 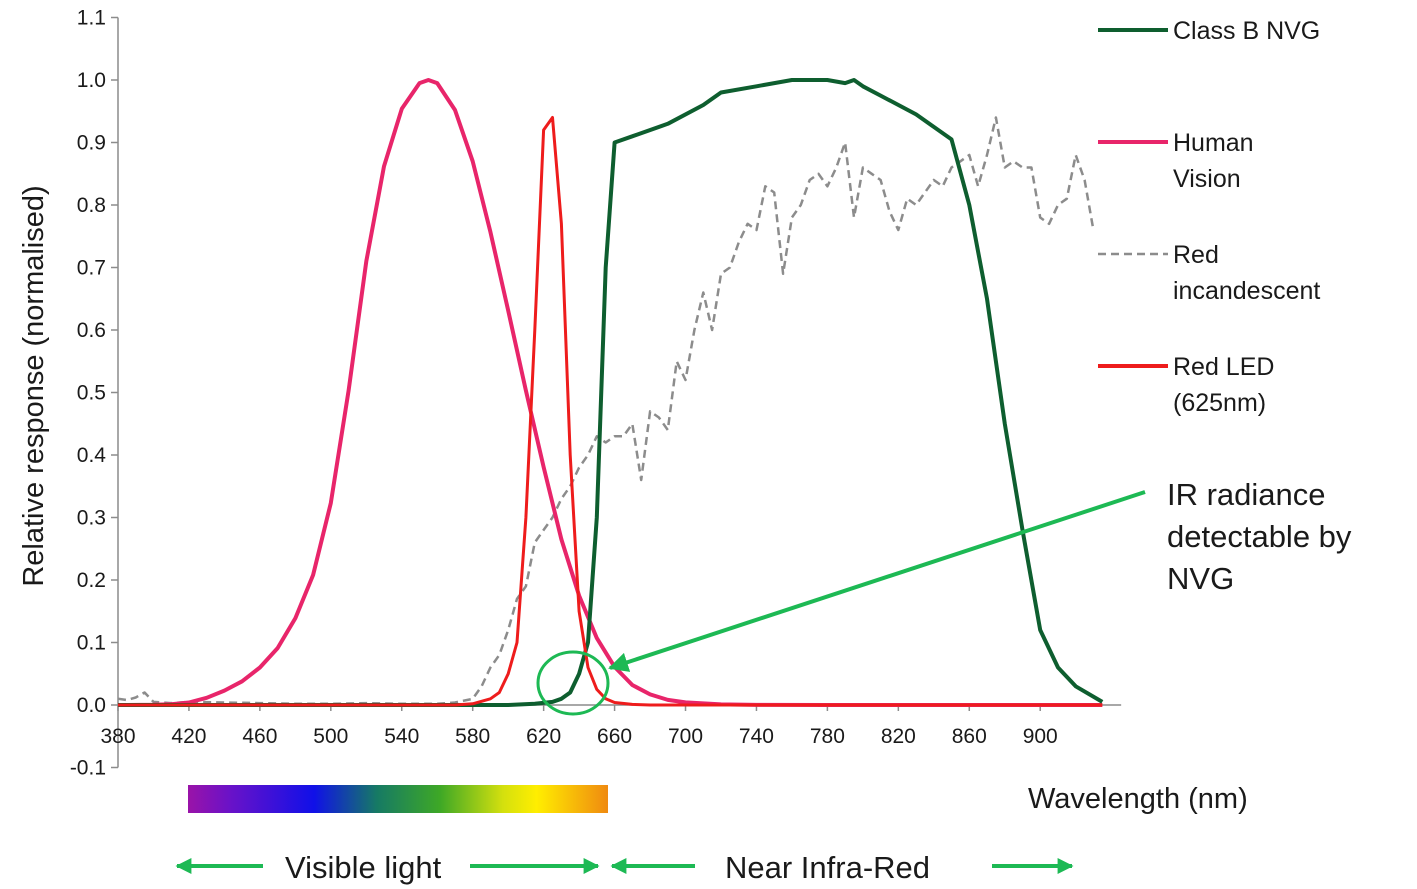 I want to click on visible-spectrum-bar, so click(x=398, y=799).